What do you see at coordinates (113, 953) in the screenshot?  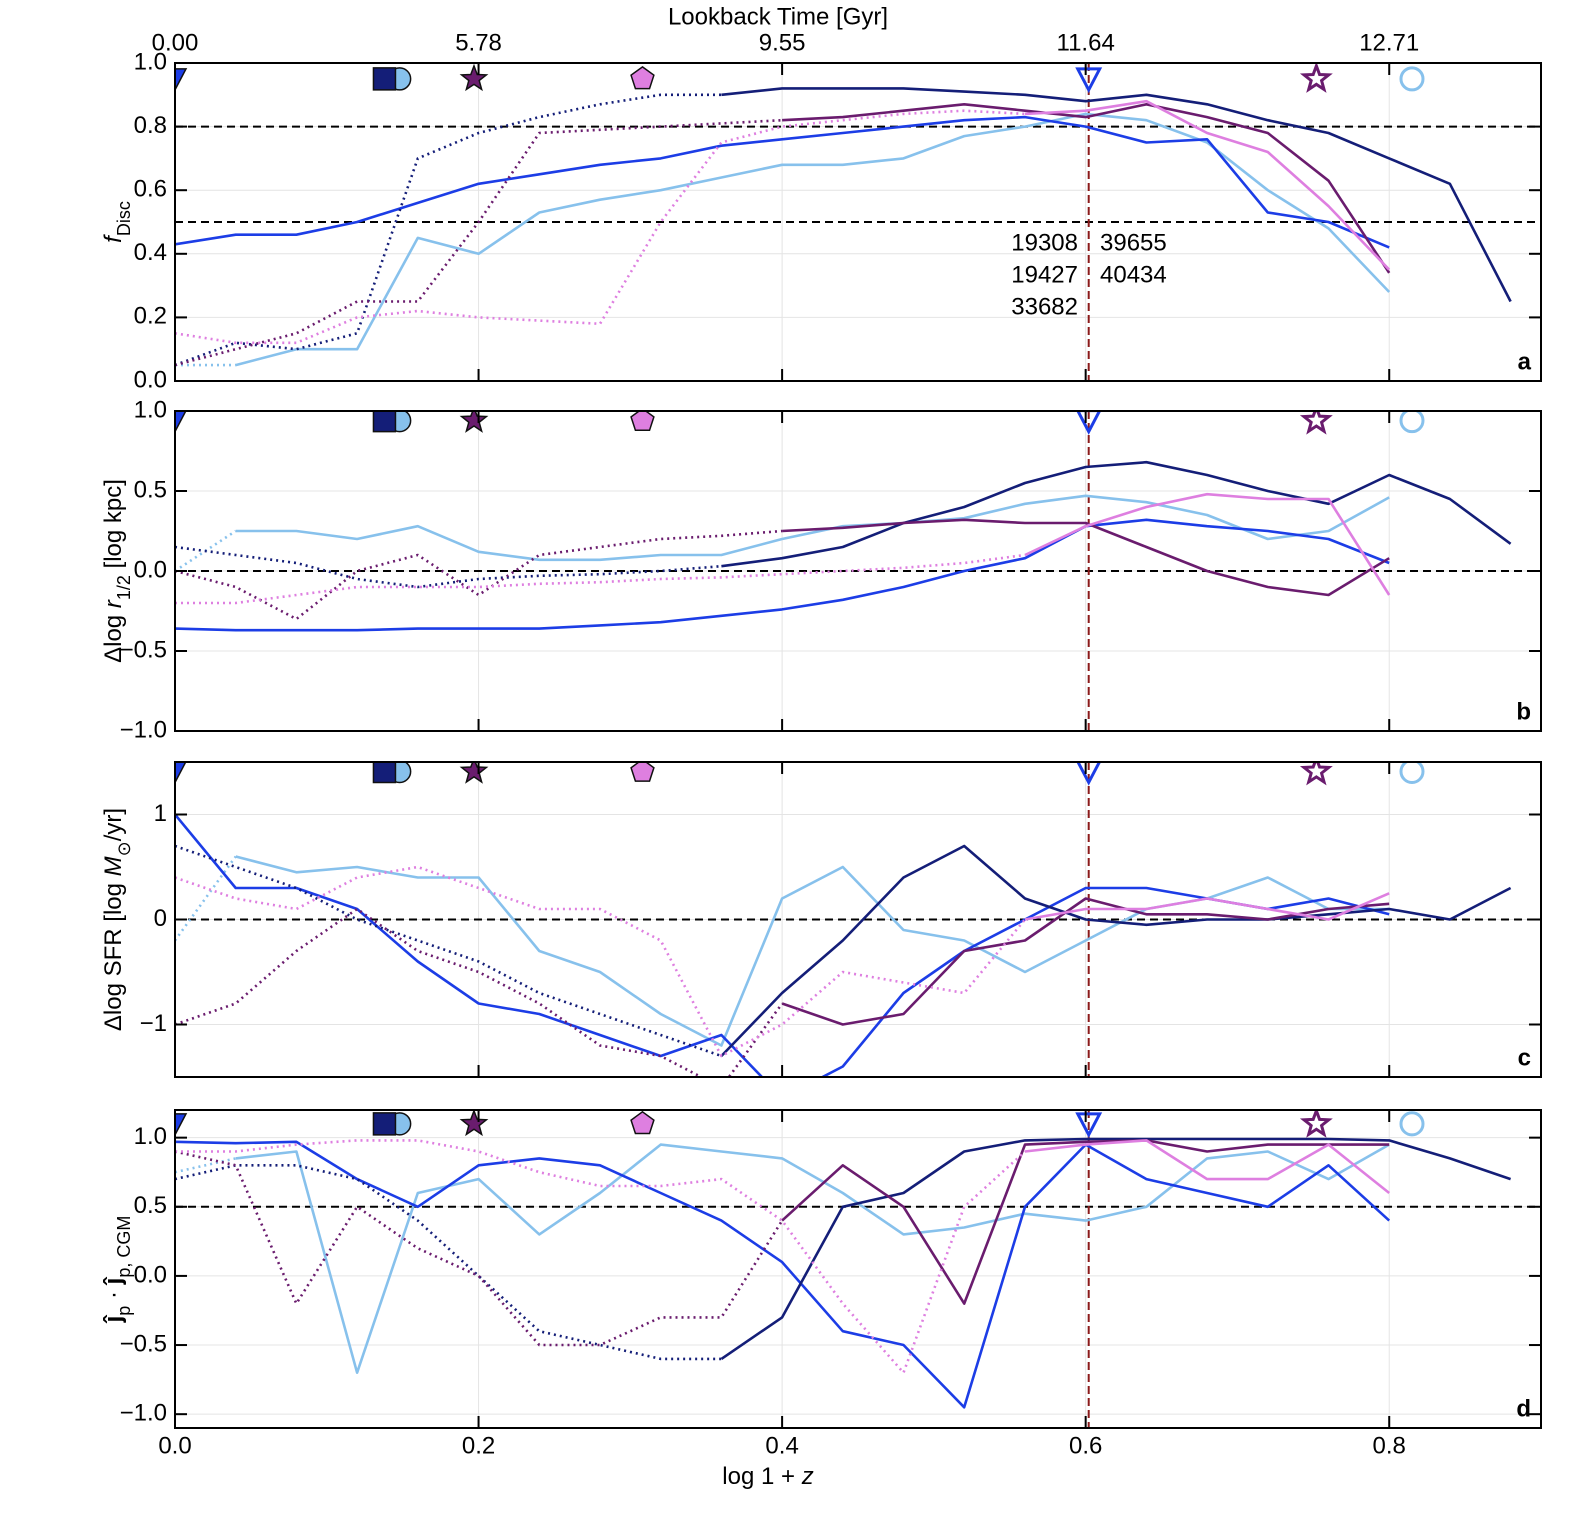 I see `y-axis-label-part: Δlog SFR [log` at bounding box center [113, 953].